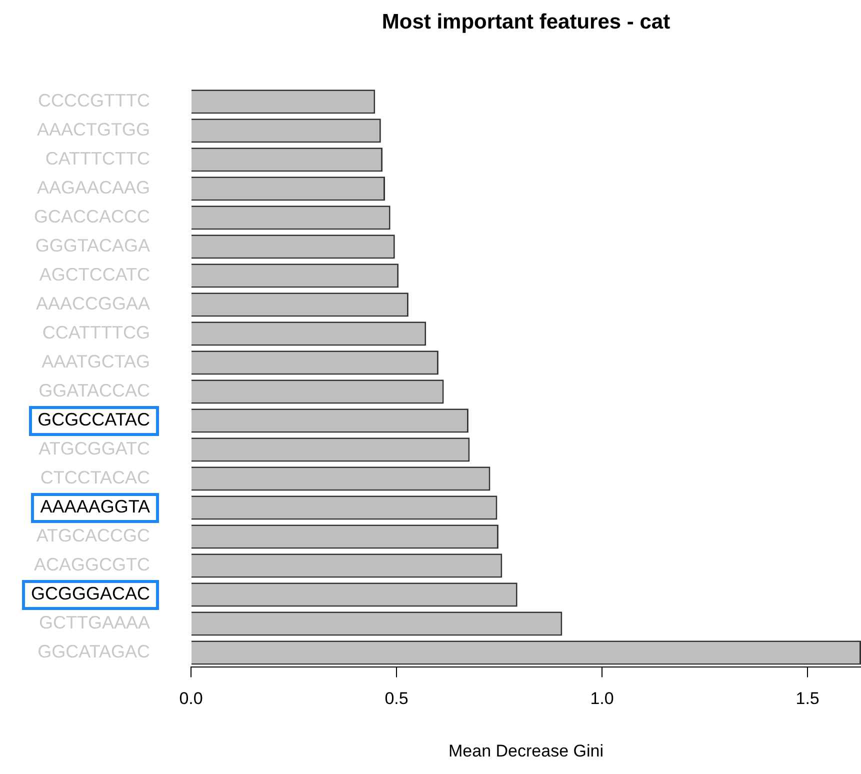 The width and height of the screenshot is (861, 774). I want to click on y-tick-label: GCGGGACAC, so click(90, 594).